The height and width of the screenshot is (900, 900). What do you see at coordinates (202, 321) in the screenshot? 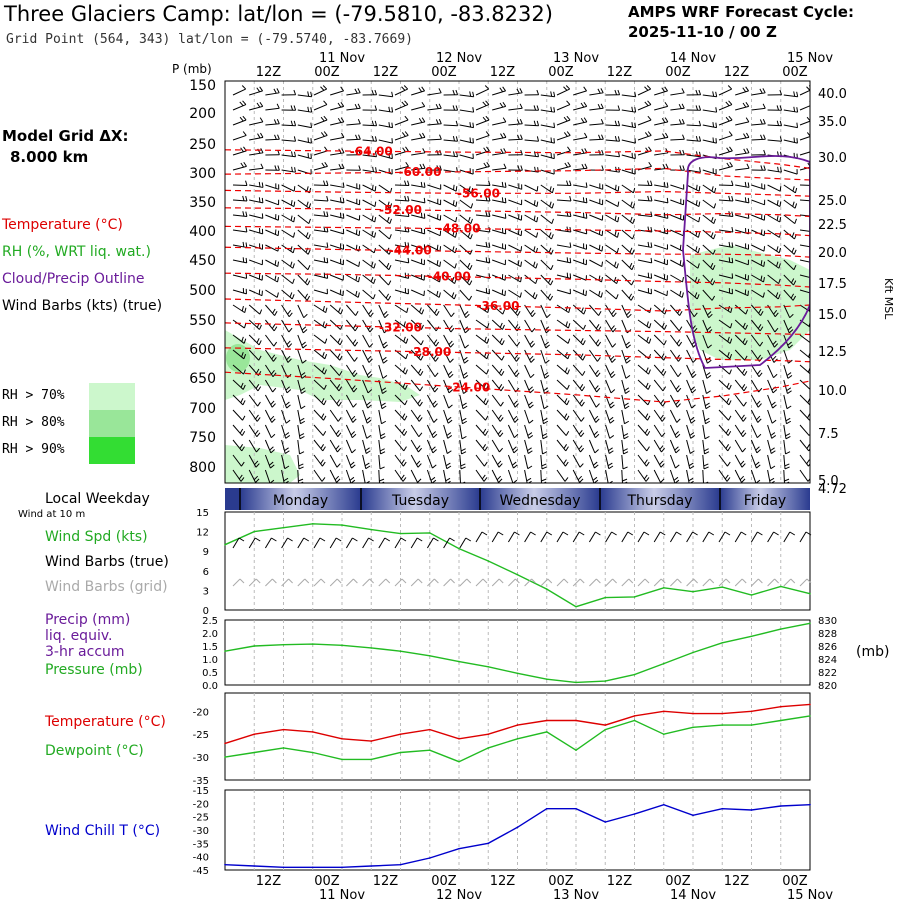
I see `pressure-tick-label: 550` at bounding box center [202, 321].